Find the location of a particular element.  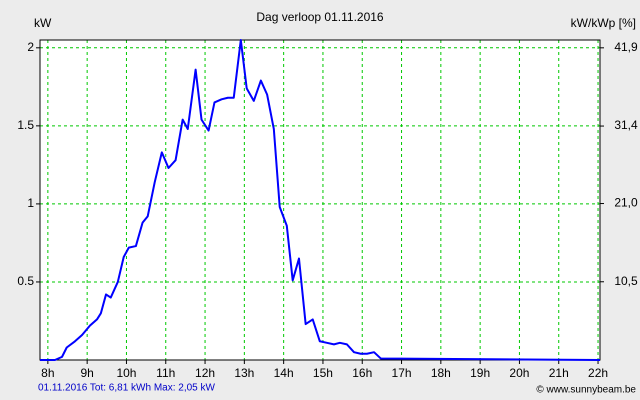

chart-title: Dag verloop 01.11.2016 is located at coordinates (320, 17).